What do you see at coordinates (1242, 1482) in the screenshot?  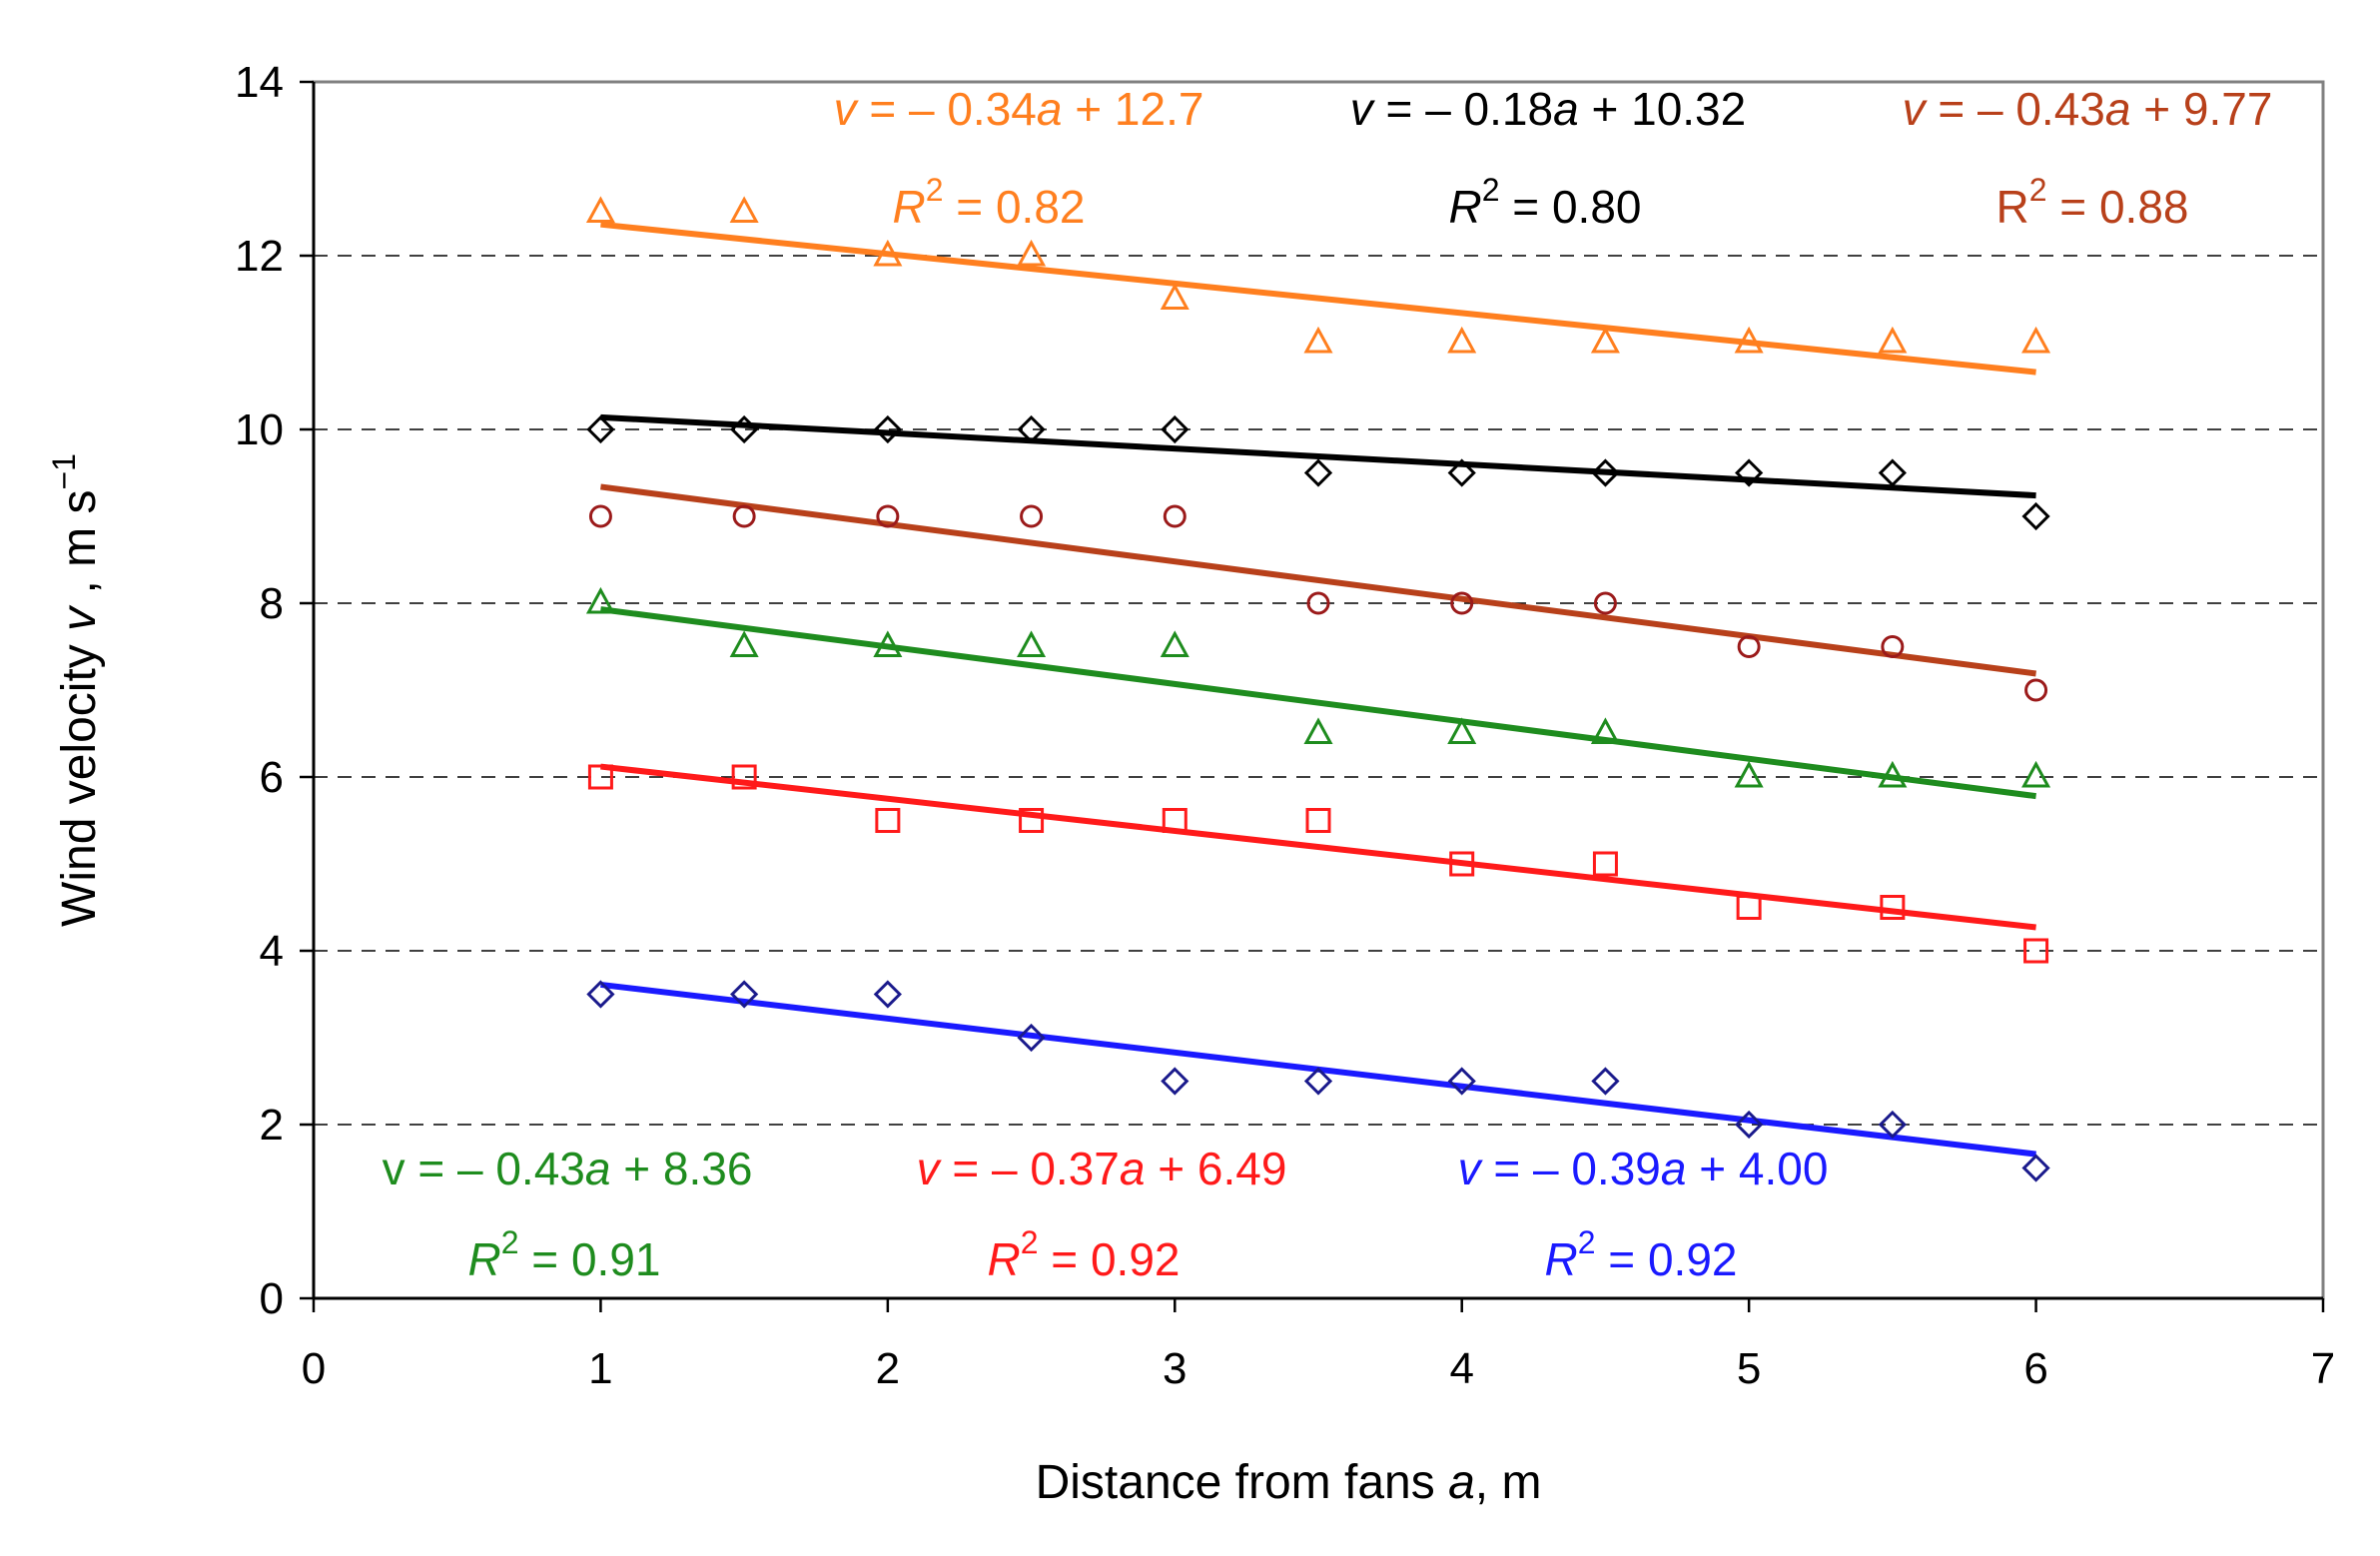 I see `x-axis-title-text: Distance from fans` at bounding box center [1242, 1482].